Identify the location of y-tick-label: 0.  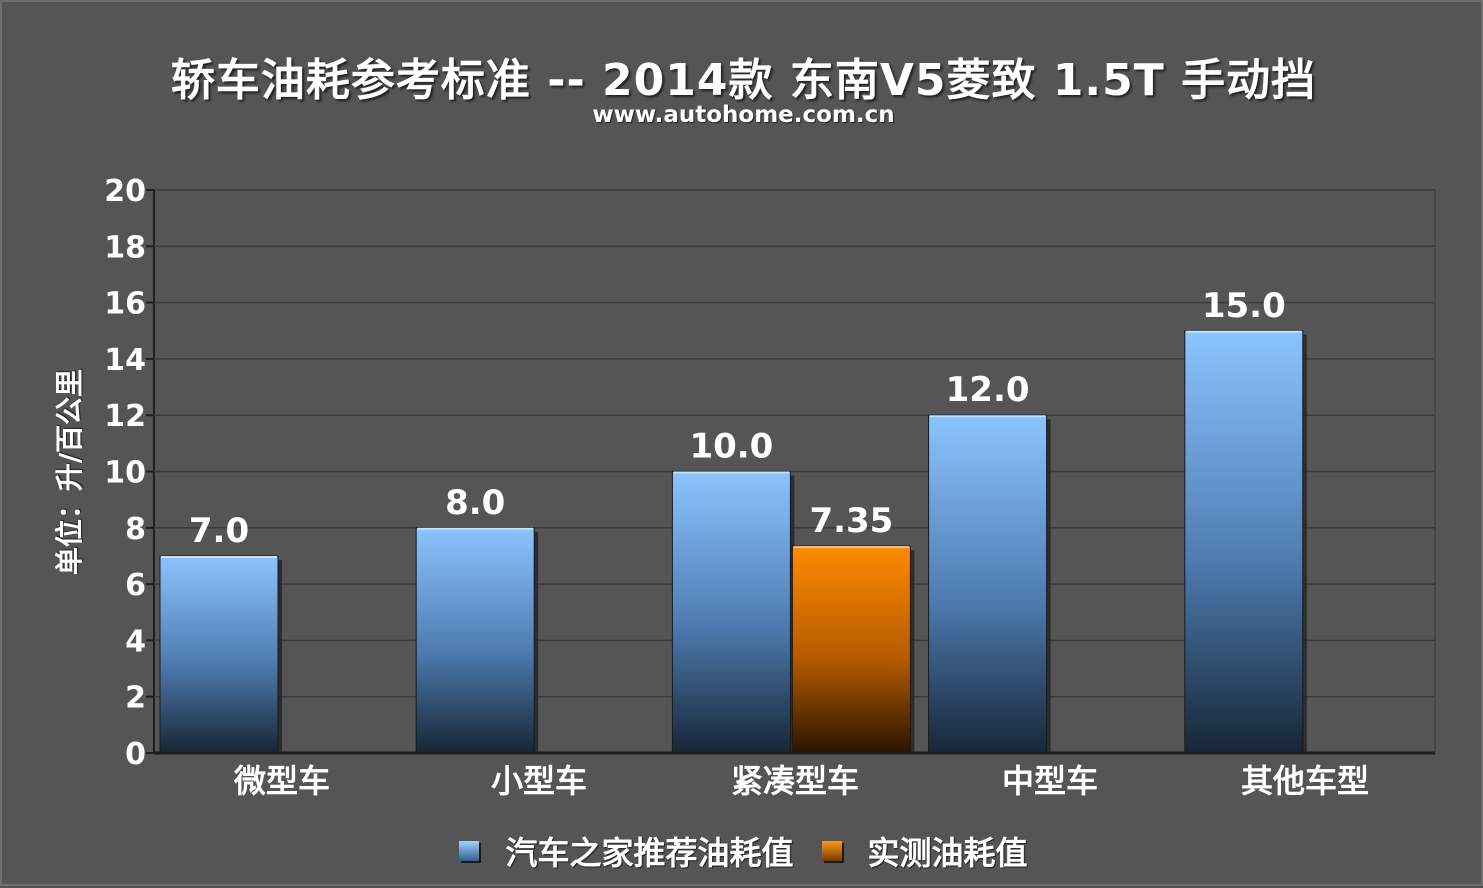
(135, 754).